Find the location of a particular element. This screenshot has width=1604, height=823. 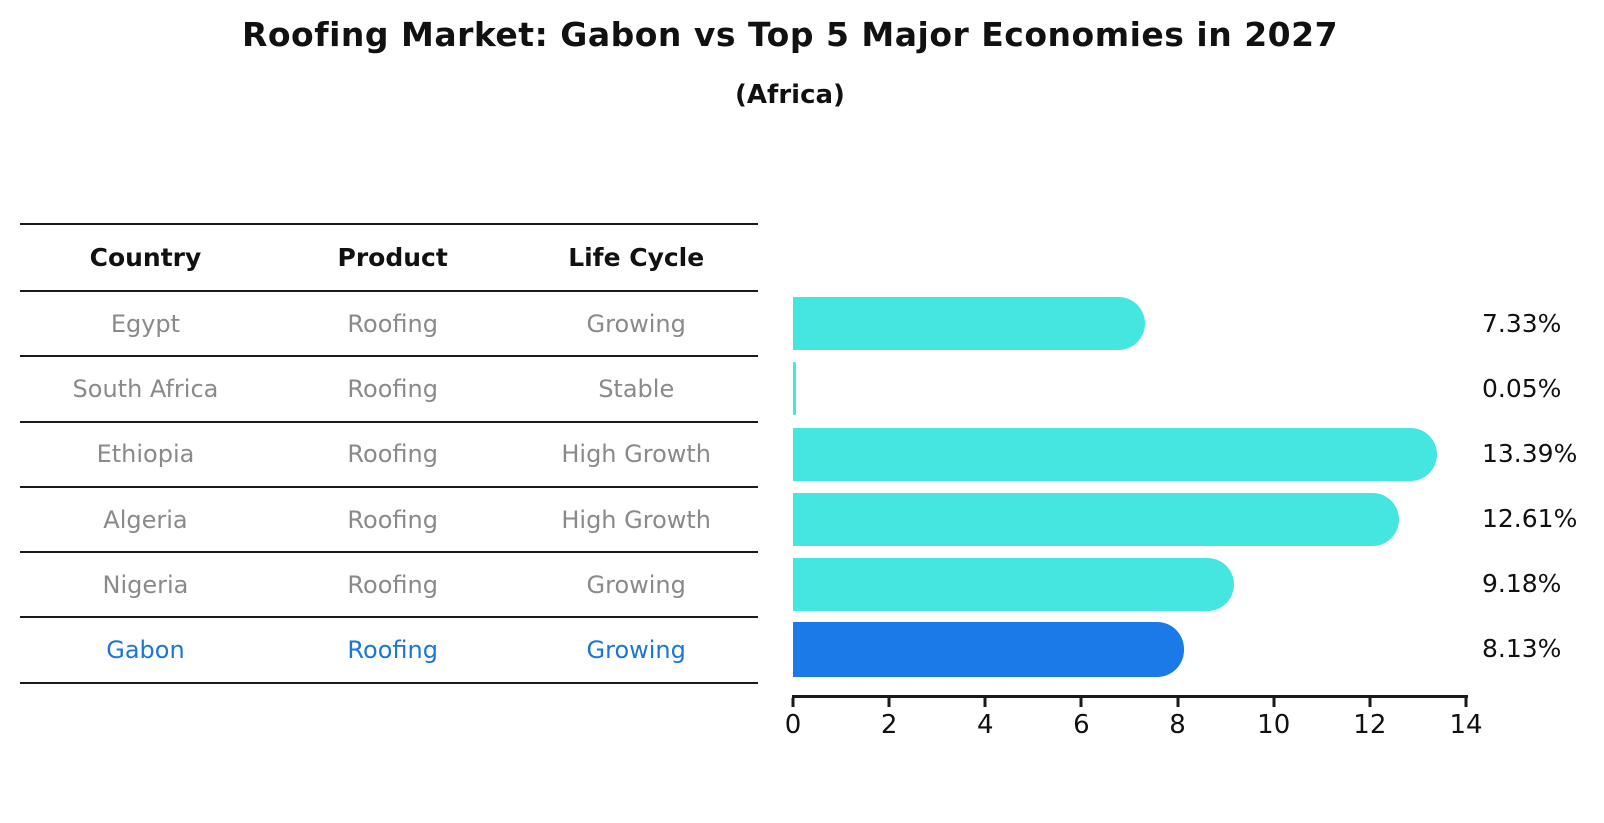

header-country: Country is located at coordinates (145, 257).